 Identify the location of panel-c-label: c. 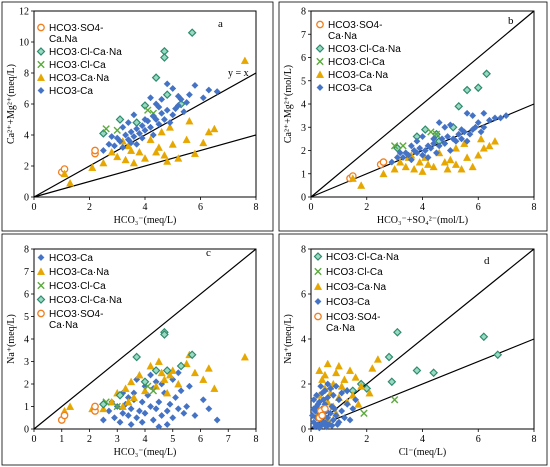
(208, 253).